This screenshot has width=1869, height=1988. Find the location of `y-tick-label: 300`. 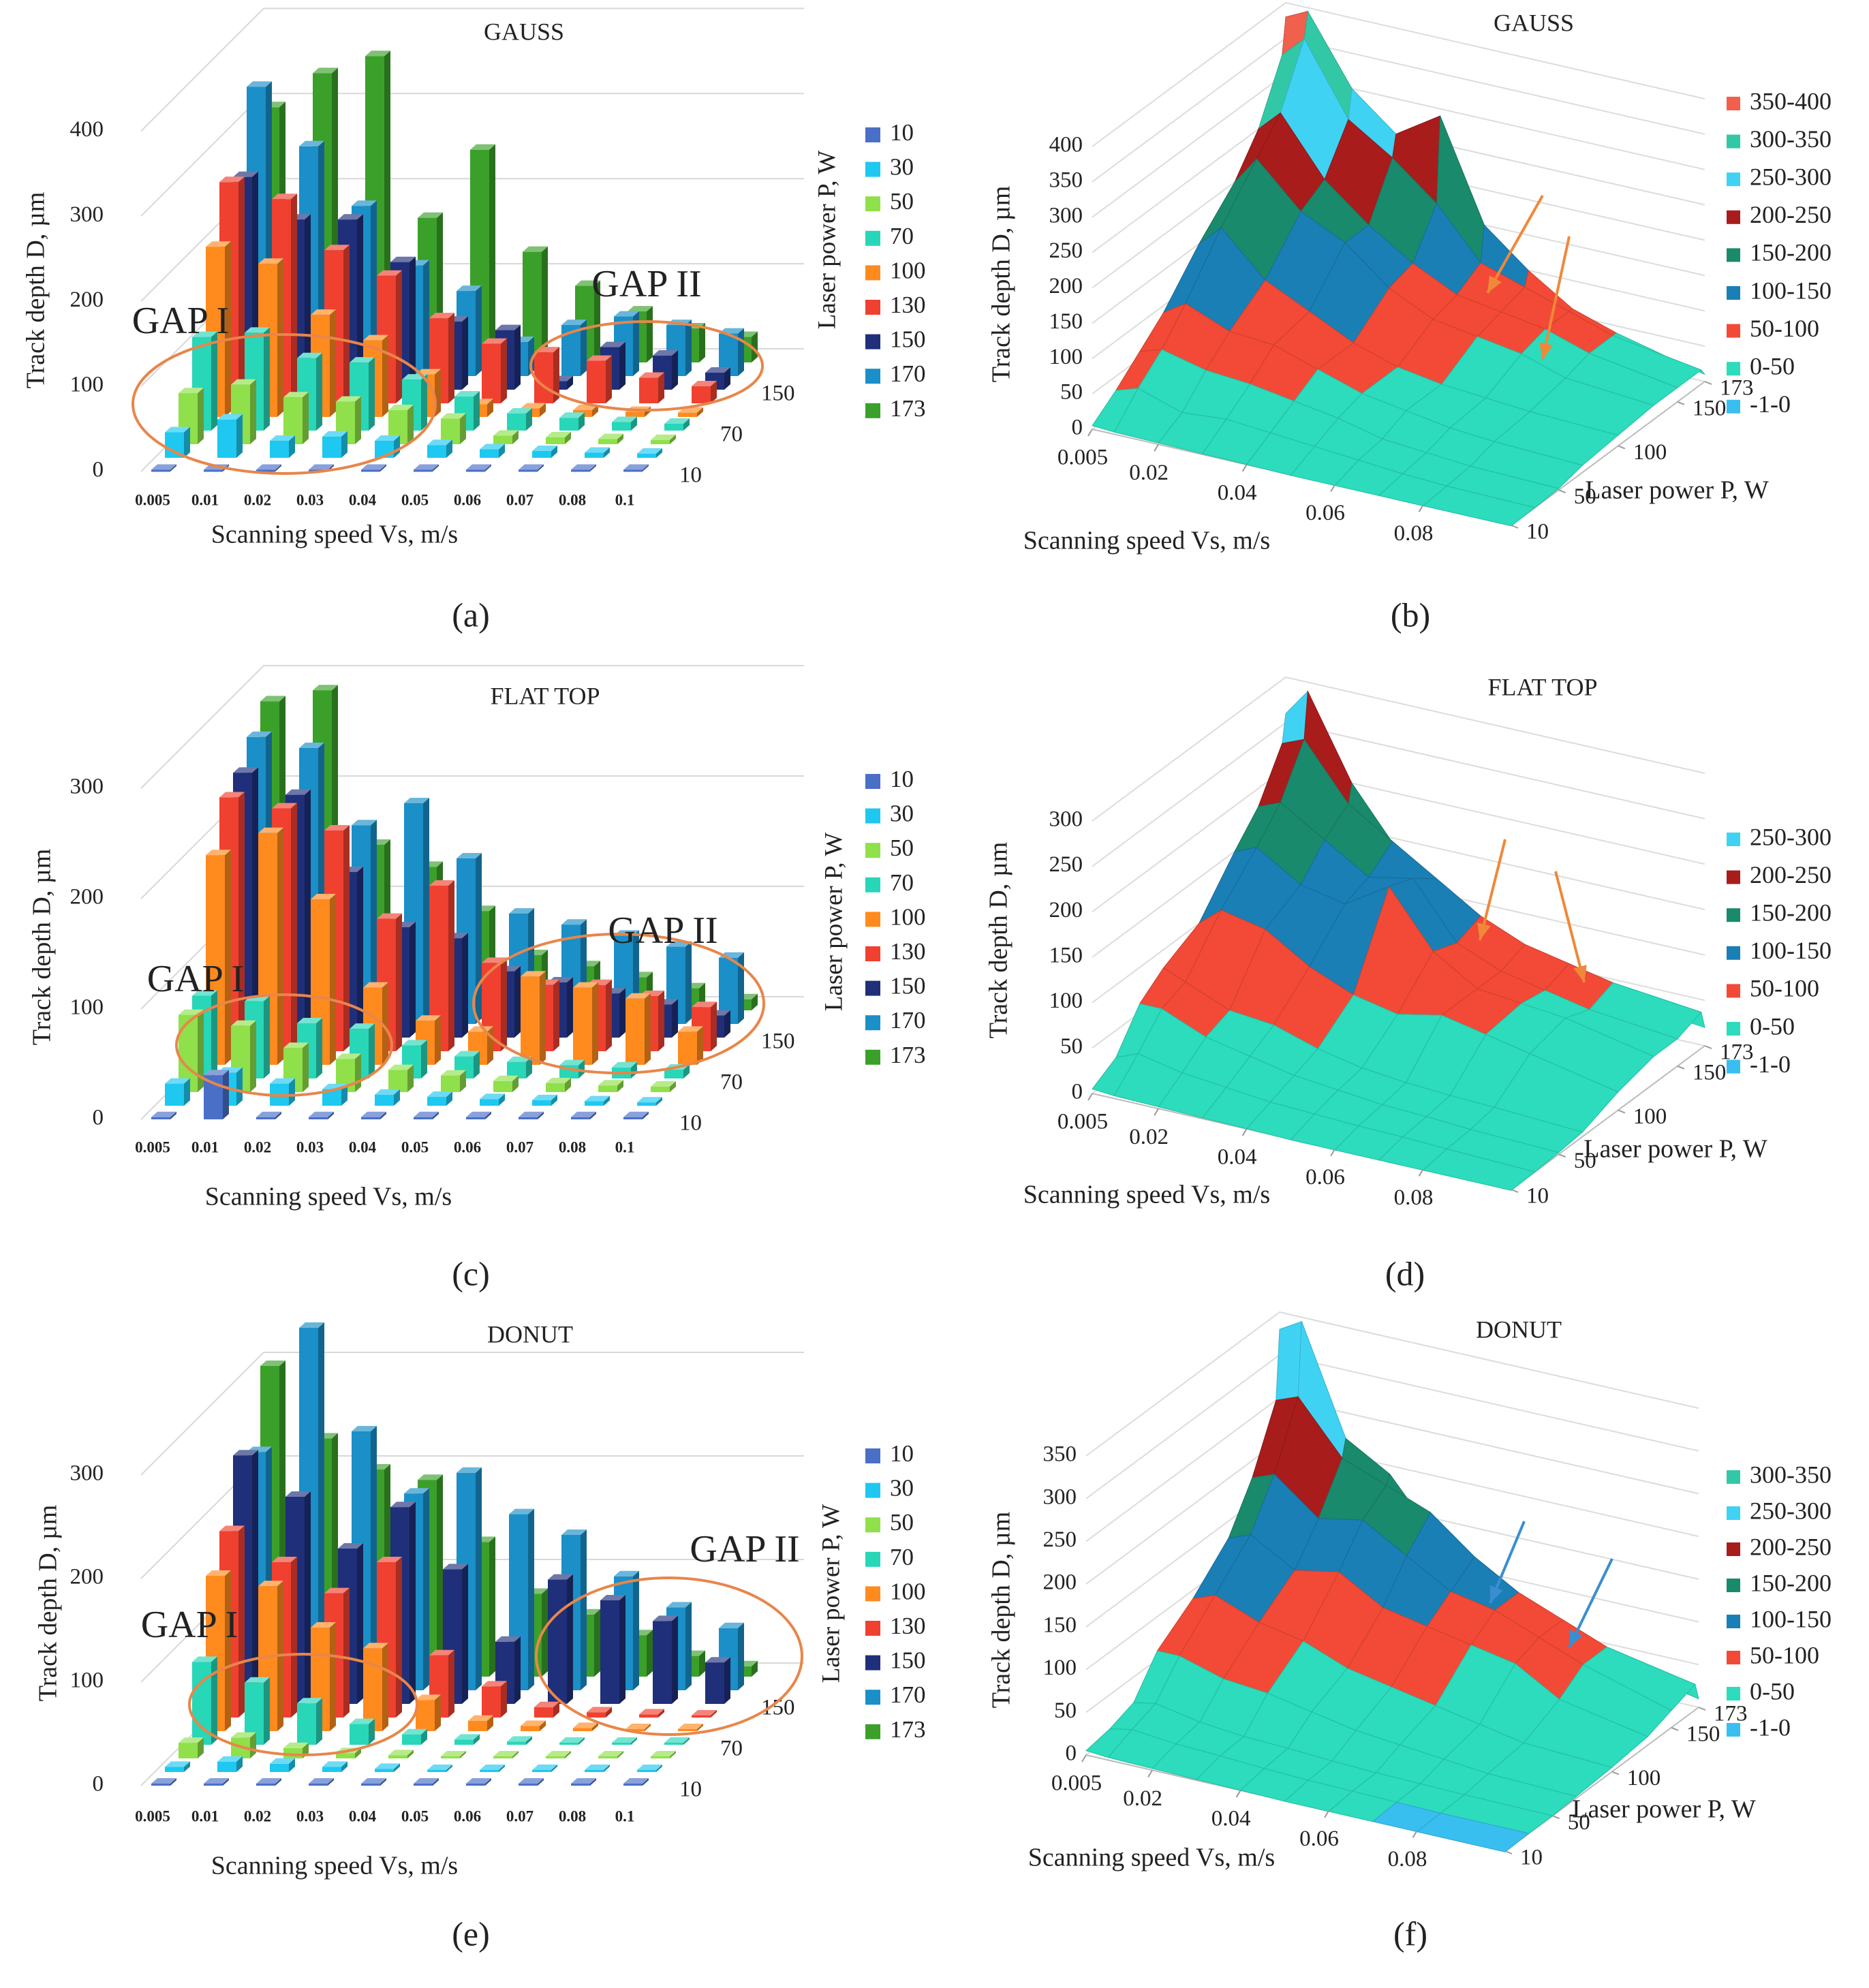

y-tick-label: 300 is located at coordinates (87, 215).